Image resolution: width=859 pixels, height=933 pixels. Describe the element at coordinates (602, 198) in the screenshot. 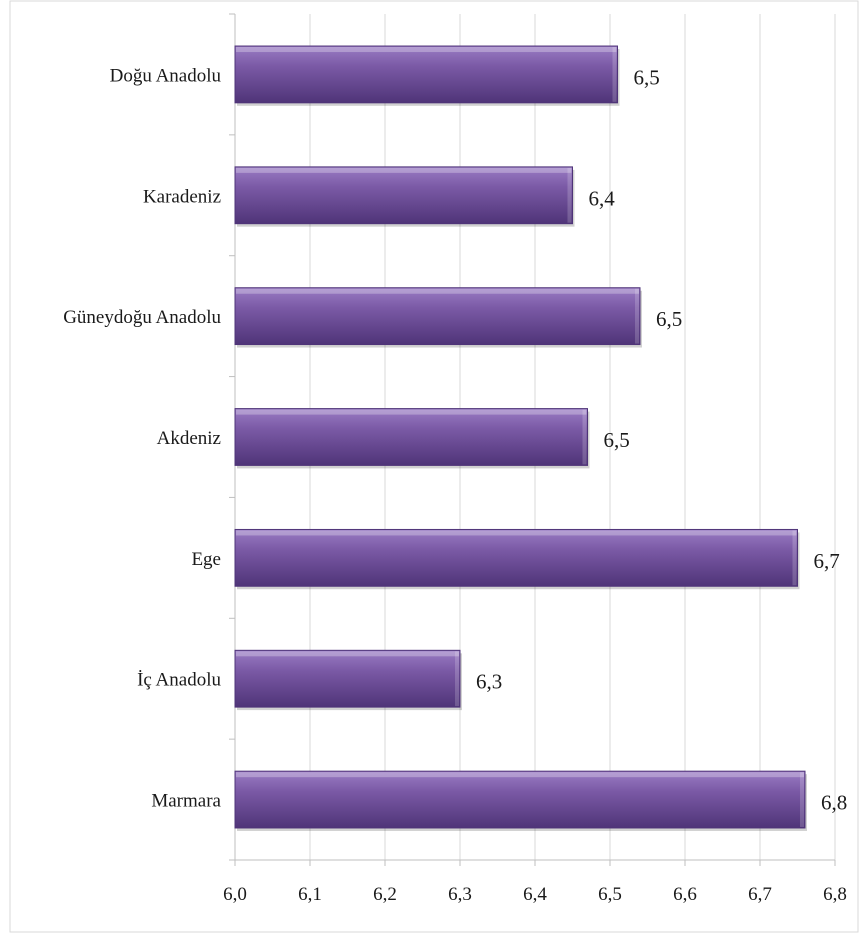

I see `value-label: 6,4` at that location.